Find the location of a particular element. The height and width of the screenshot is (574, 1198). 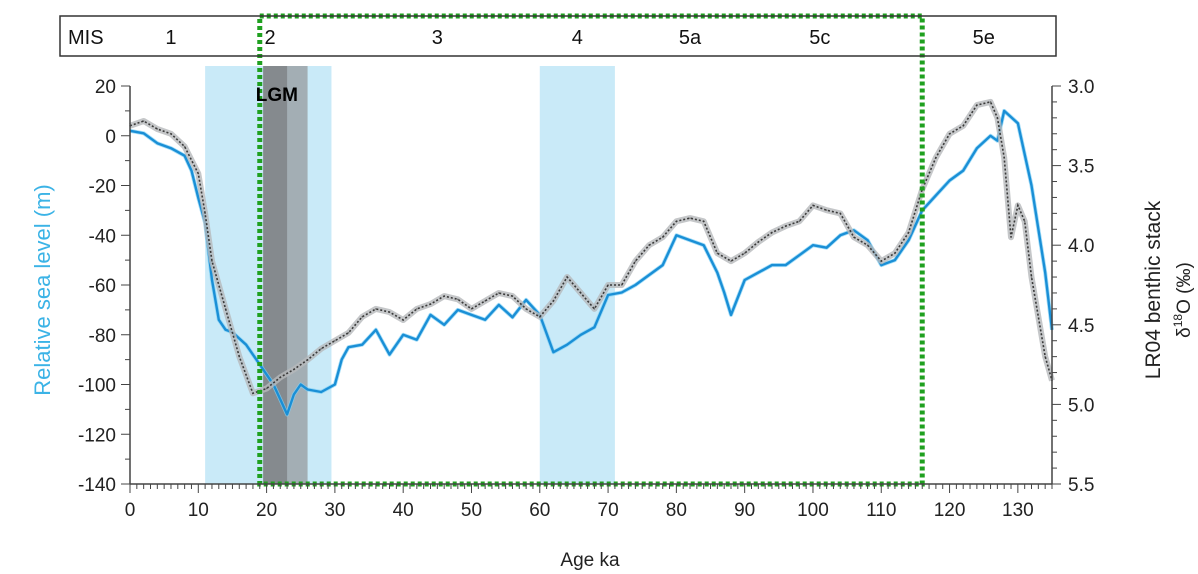

y-left-axis-title: Relative sea level (m) is located at coordinates (42, 290).